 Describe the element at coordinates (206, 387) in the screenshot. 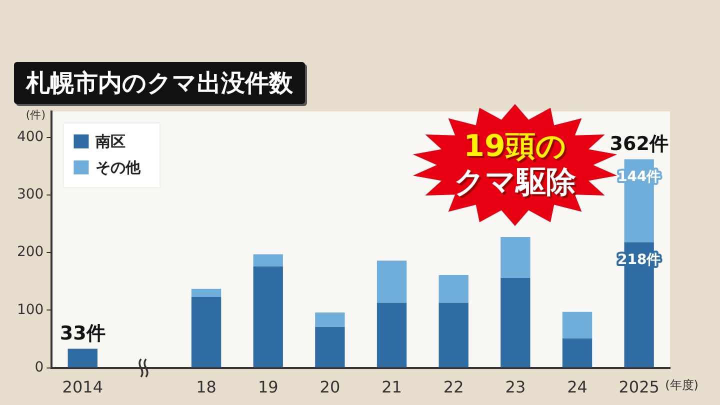

I see `x-tick-label: 18` at that location.